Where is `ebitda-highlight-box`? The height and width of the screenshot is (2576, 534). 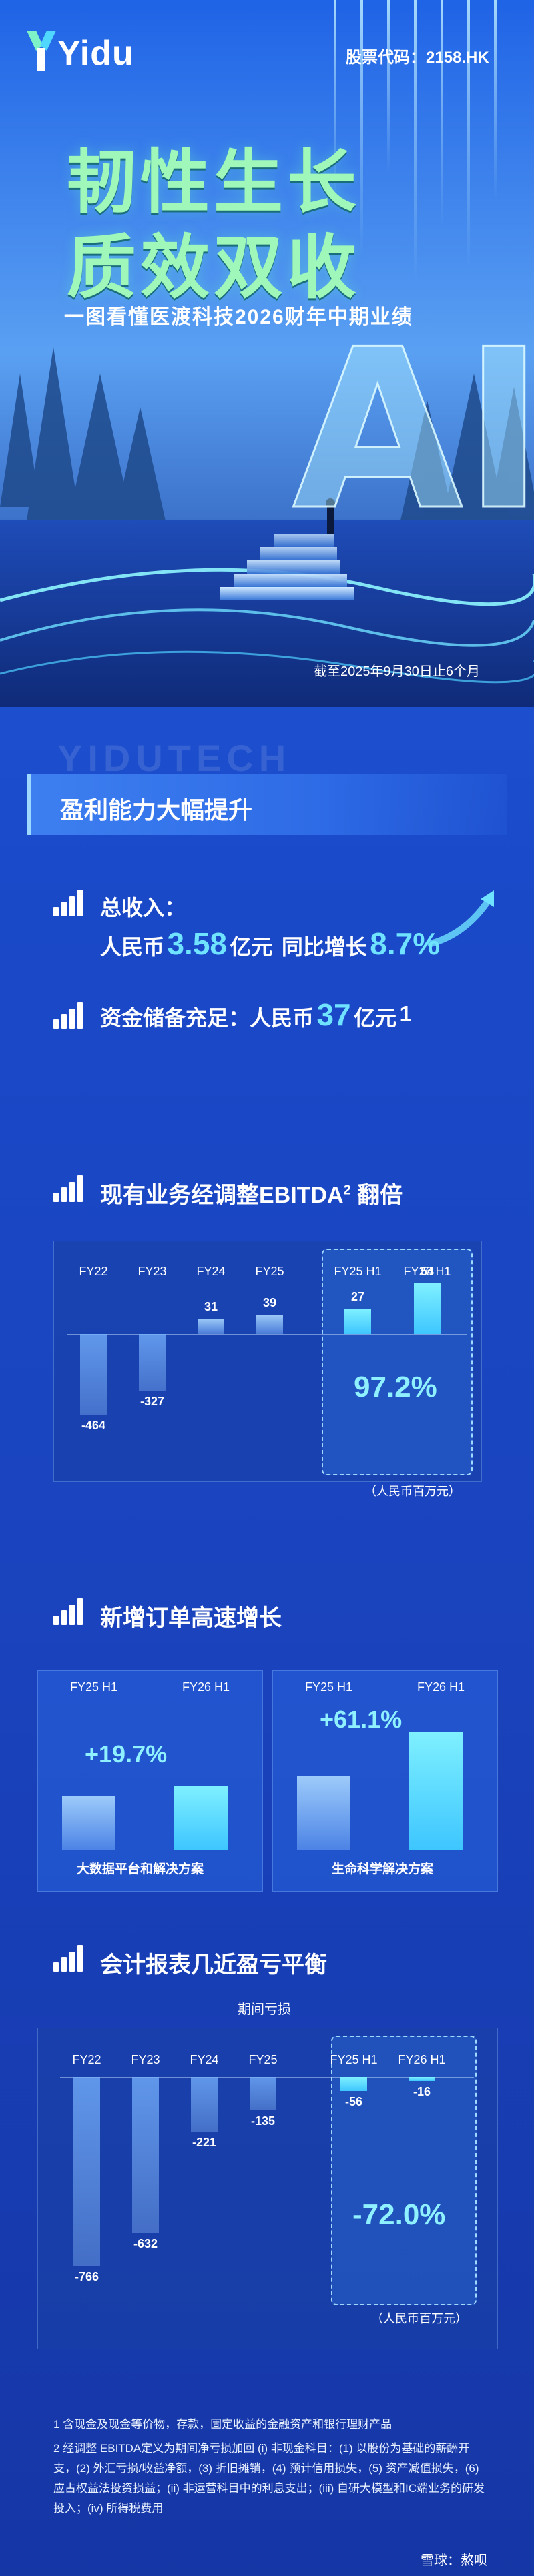
ebitda-highlight-box is located at coordinates (397, 1362).